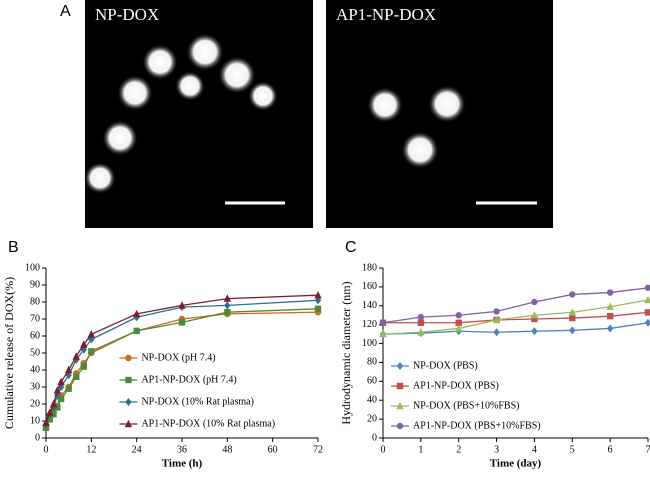  Describe the element at coordinates (534, 449) in the screenshot. I see `x-tick-label: 4` at that location.